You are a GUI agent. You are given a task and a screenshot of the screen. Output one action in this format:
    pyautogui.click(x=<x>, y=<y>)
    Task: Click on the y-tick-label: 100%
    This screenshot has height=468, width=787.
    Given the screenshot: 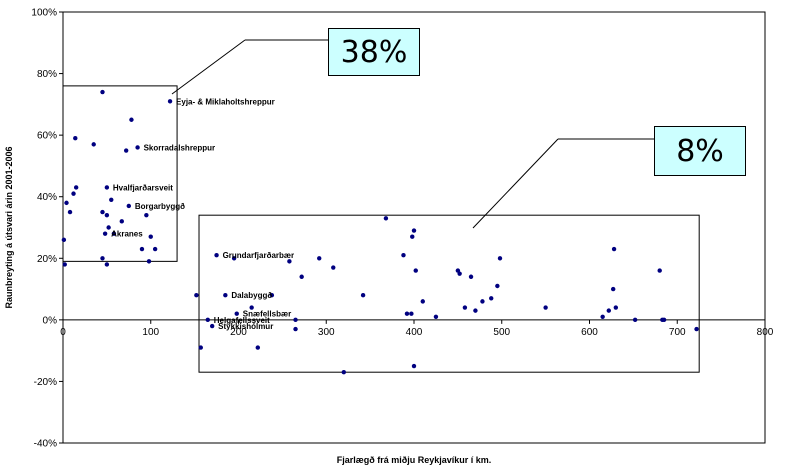 What is the action you would take?
    pyautogui.click(x=44, y=13)
    